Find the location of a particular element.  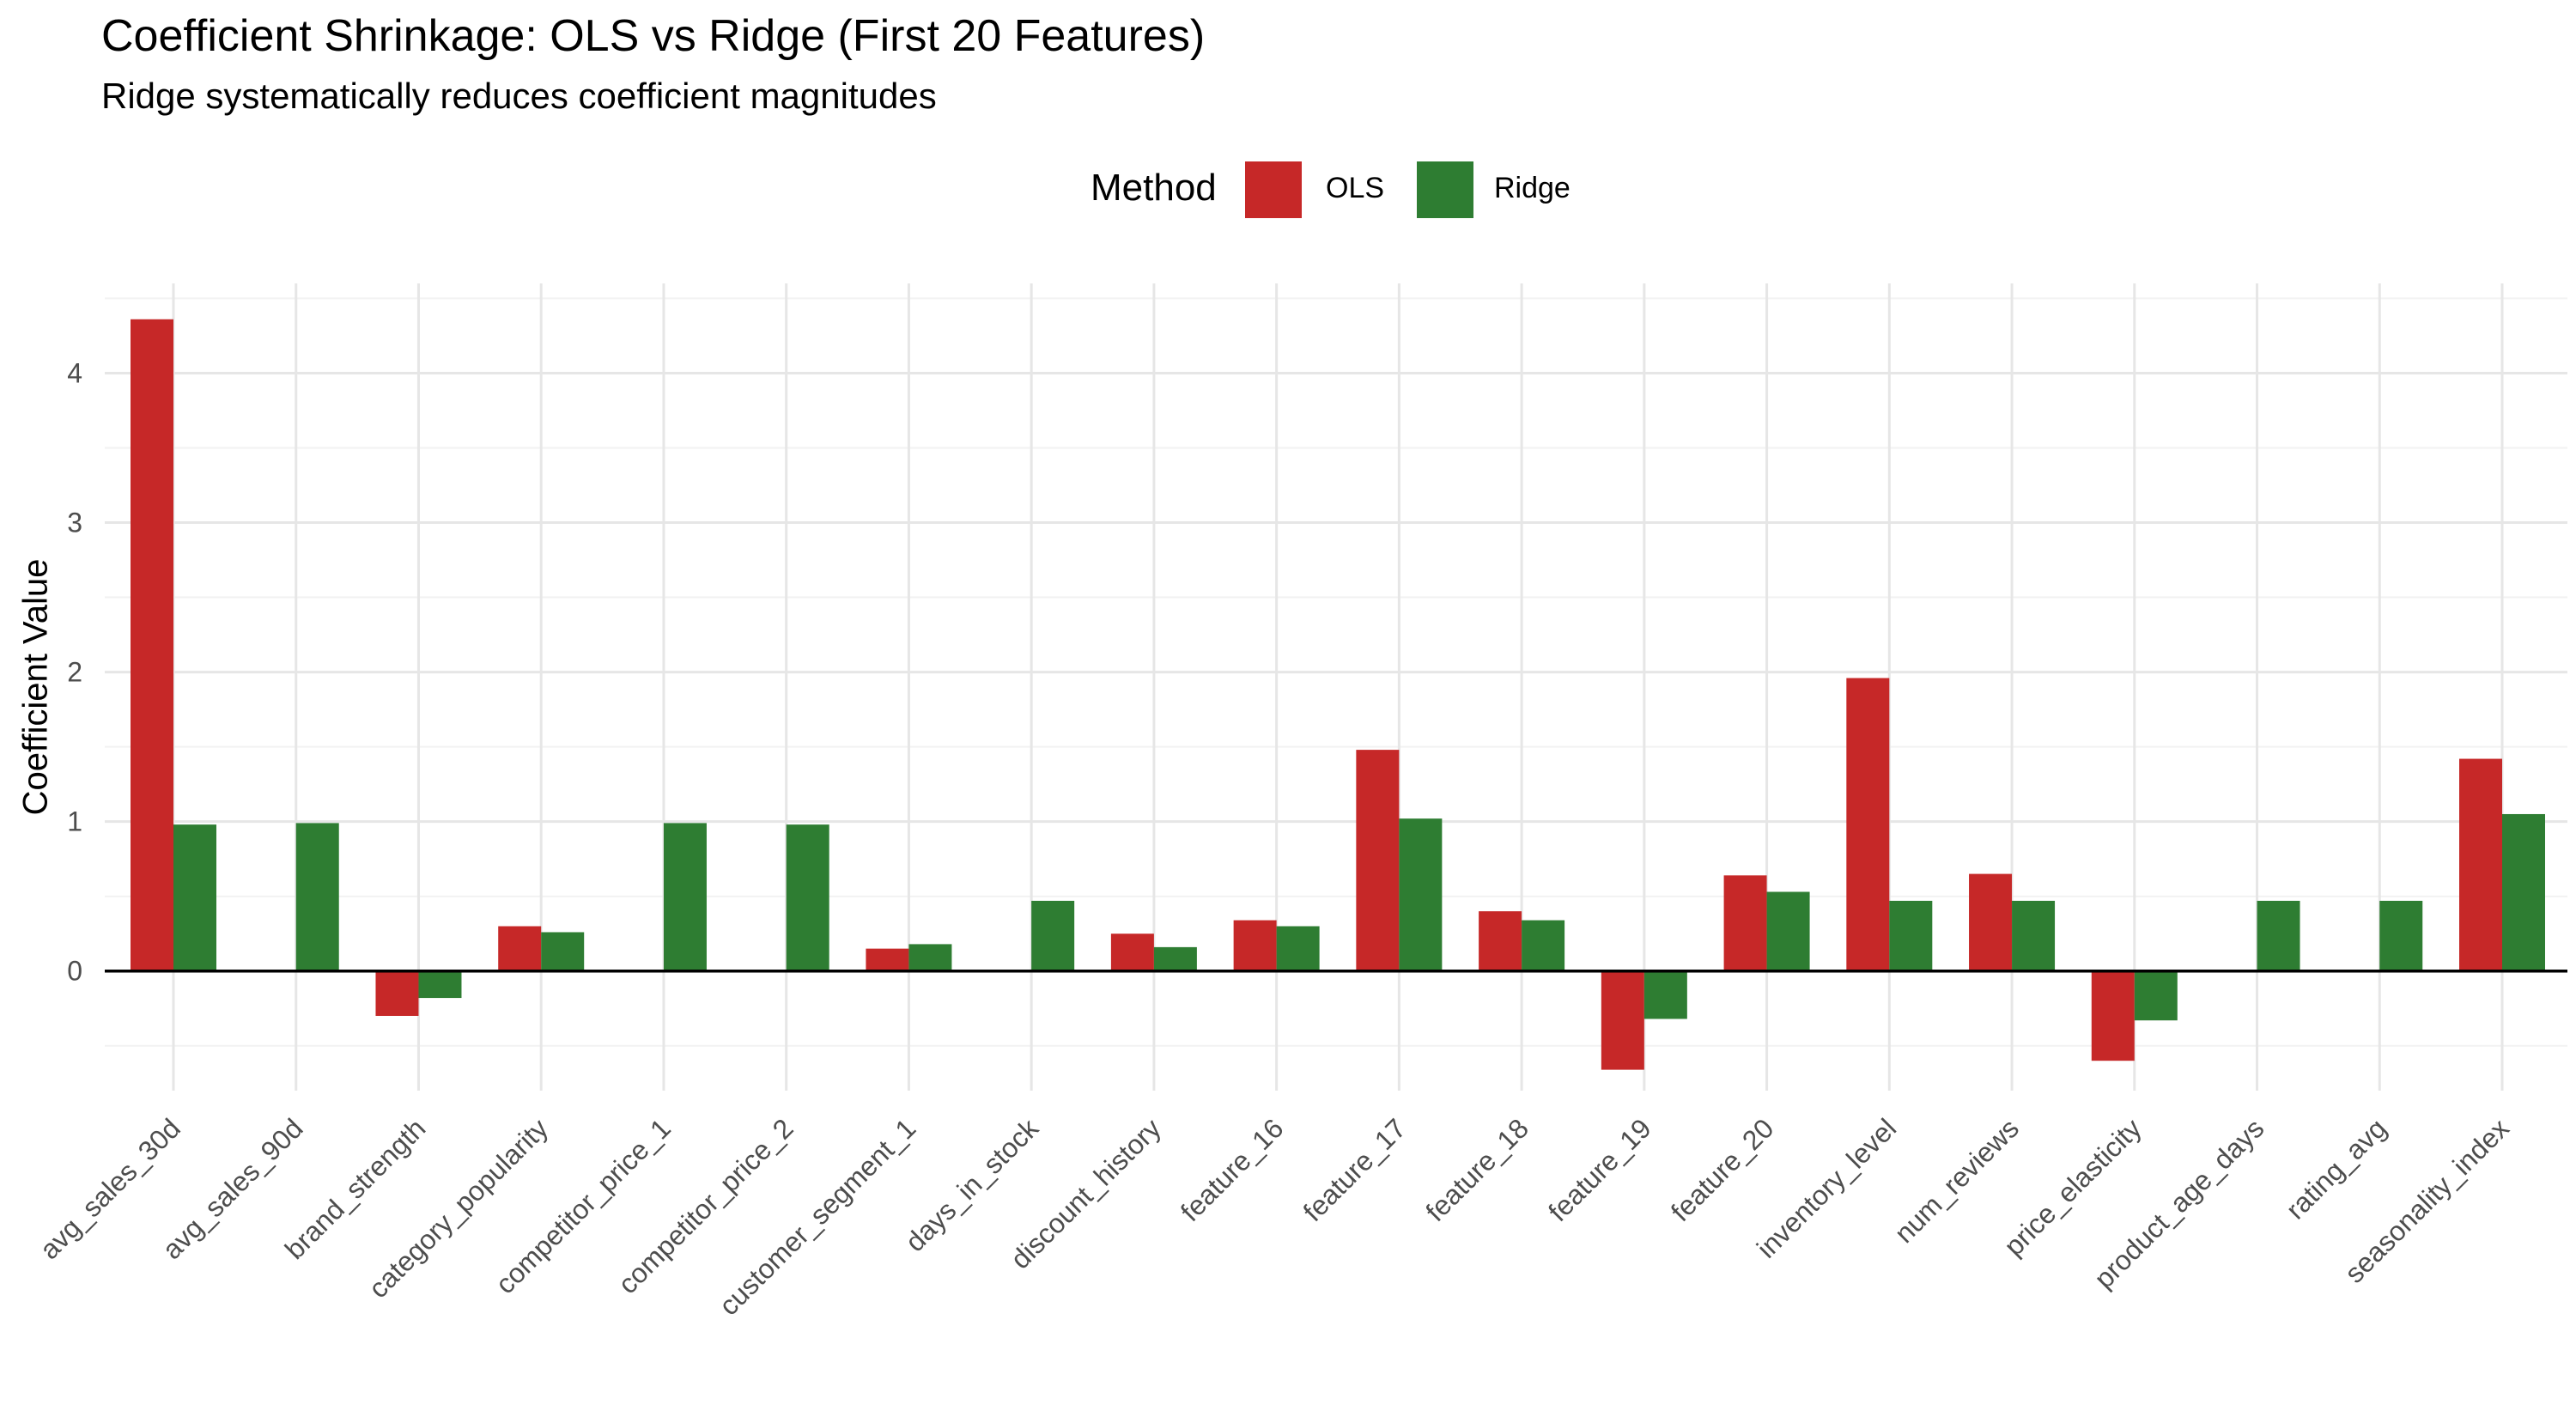

x-tick-label: feature_17 is located at coordinates (1355, 1169).